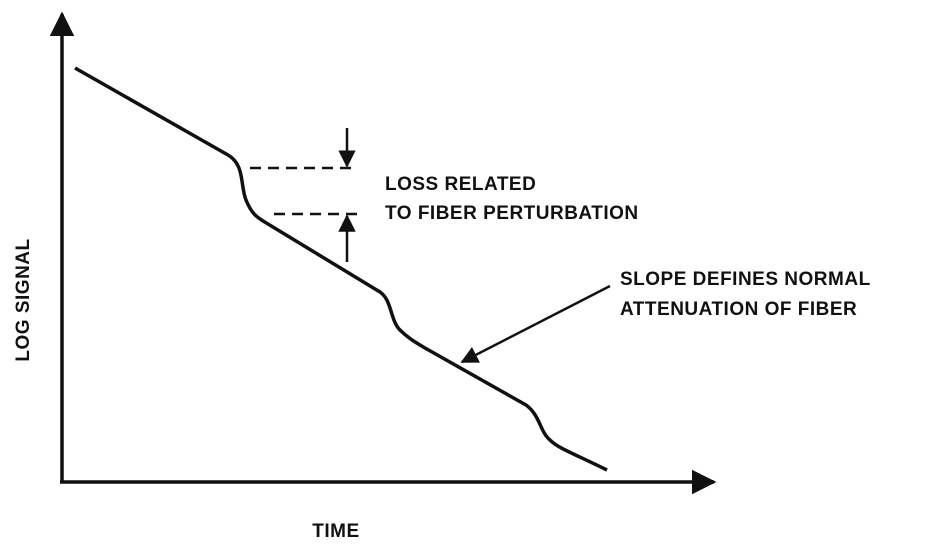  Describe the element at coordinates (535, 324) in the screenshot. I see `arrow` at that location.